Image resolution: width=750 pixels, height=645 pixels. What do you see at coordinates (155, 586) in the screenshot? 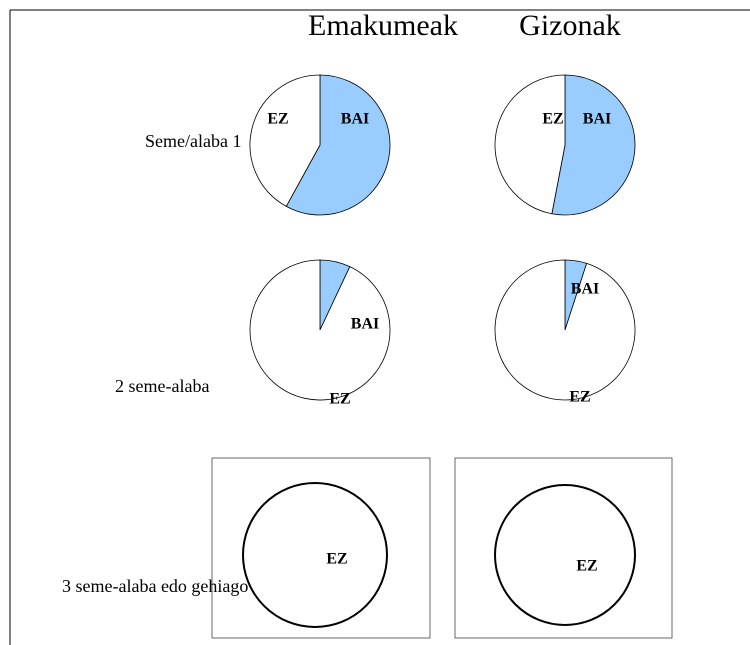
I see `row-label: 3 seme-alaba edo gehiago` at bounding box center [155, 586].